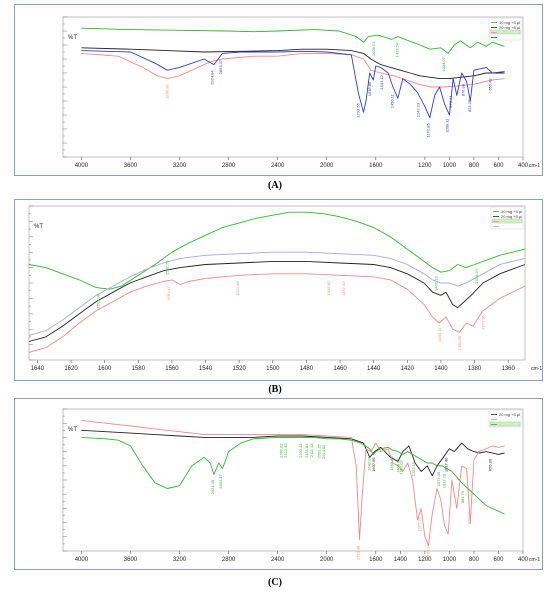  Describe the element at coordinates (418, 523) in the screenshot. I see `peak-label: 1237.33` at that location.